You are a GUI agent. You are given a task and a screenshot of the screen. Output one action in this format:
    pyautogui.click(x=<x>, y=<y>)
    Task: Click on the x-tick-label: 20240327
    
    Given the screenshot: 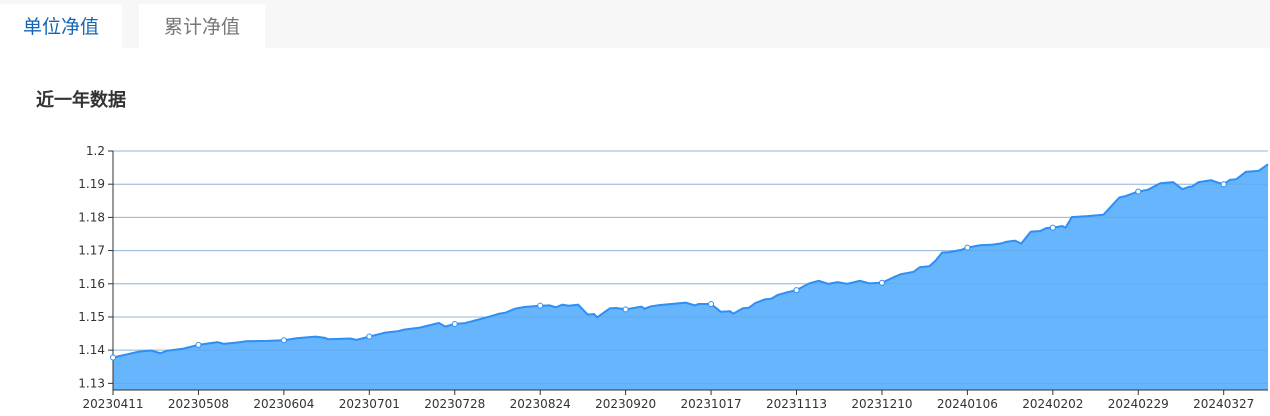 What is the action you would take?
    pyautogui.click(x=1223, y=404)
    